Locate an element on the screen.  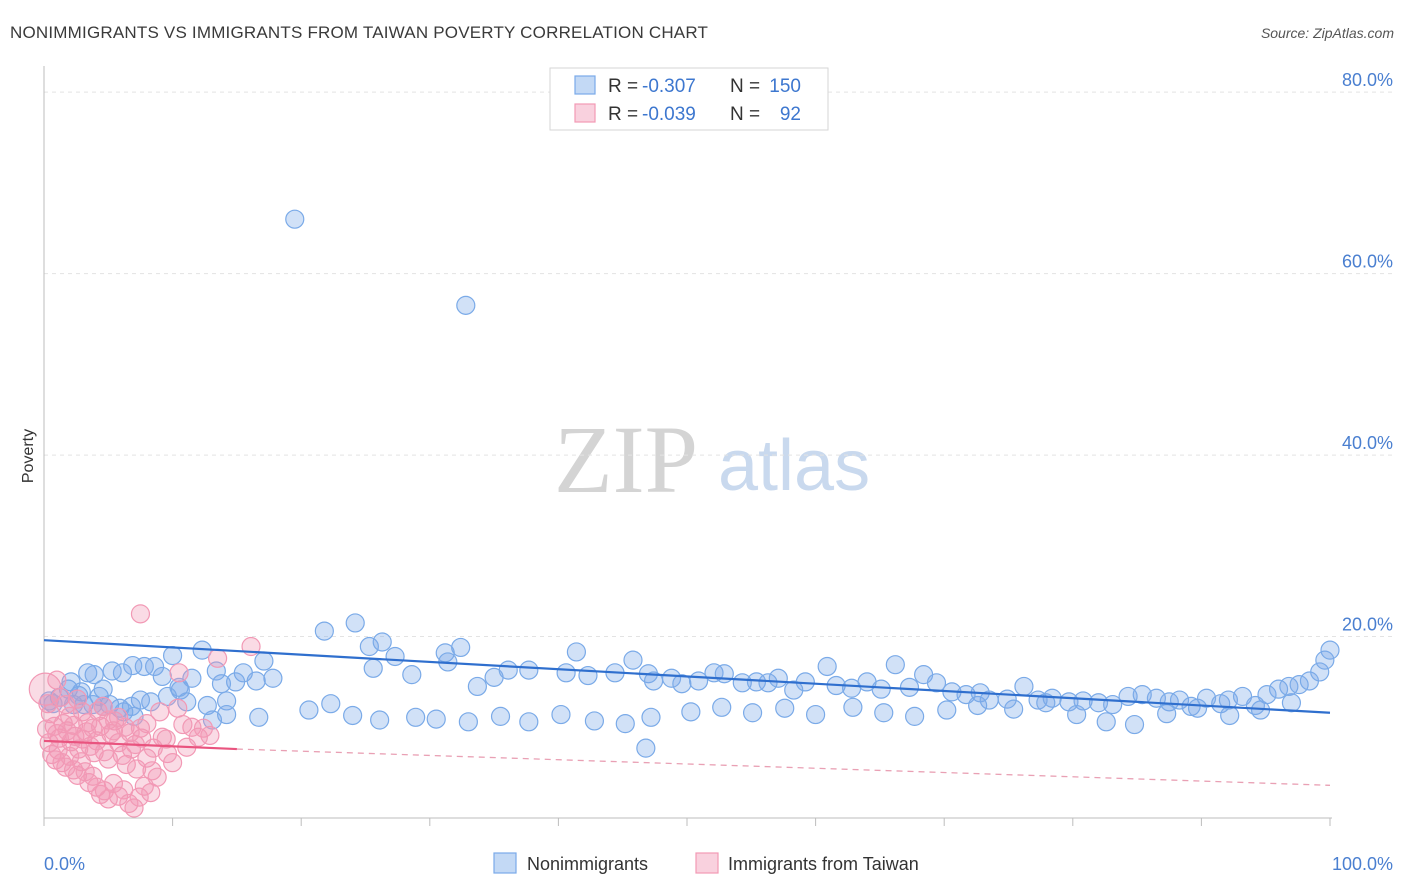
legend-r-value-1: -0.307 is located at coordinates (669, 86).